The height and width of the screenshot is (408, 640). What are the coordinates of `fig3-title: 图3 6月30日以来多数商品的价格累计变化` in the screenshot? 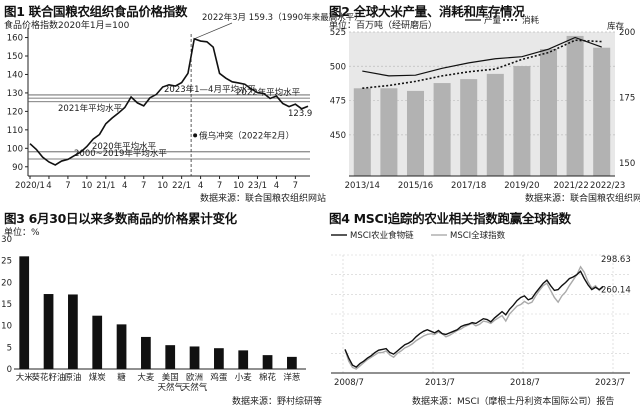 It's located at (120, 218).